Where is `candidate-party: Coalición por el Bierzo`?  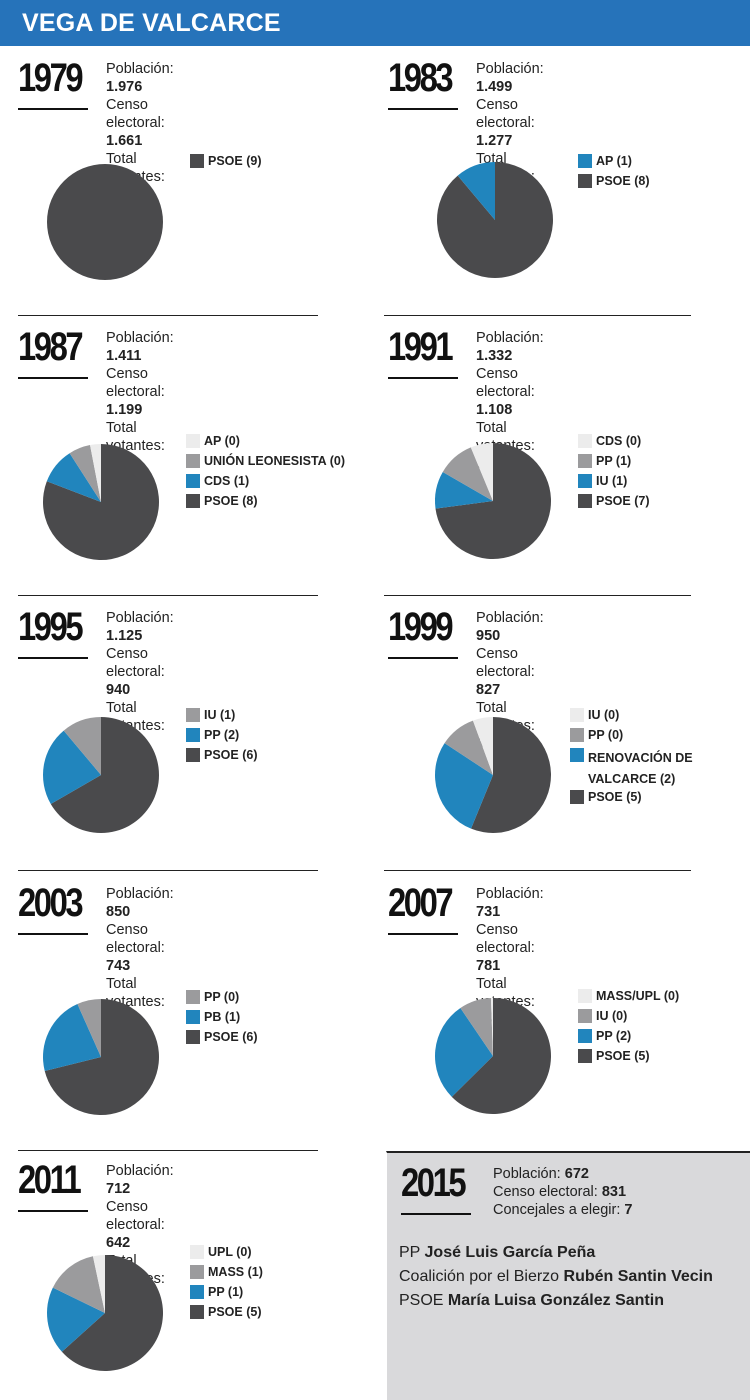
candidate-party: Coalición por el Bierzo is located at coordinates (479, 1276).